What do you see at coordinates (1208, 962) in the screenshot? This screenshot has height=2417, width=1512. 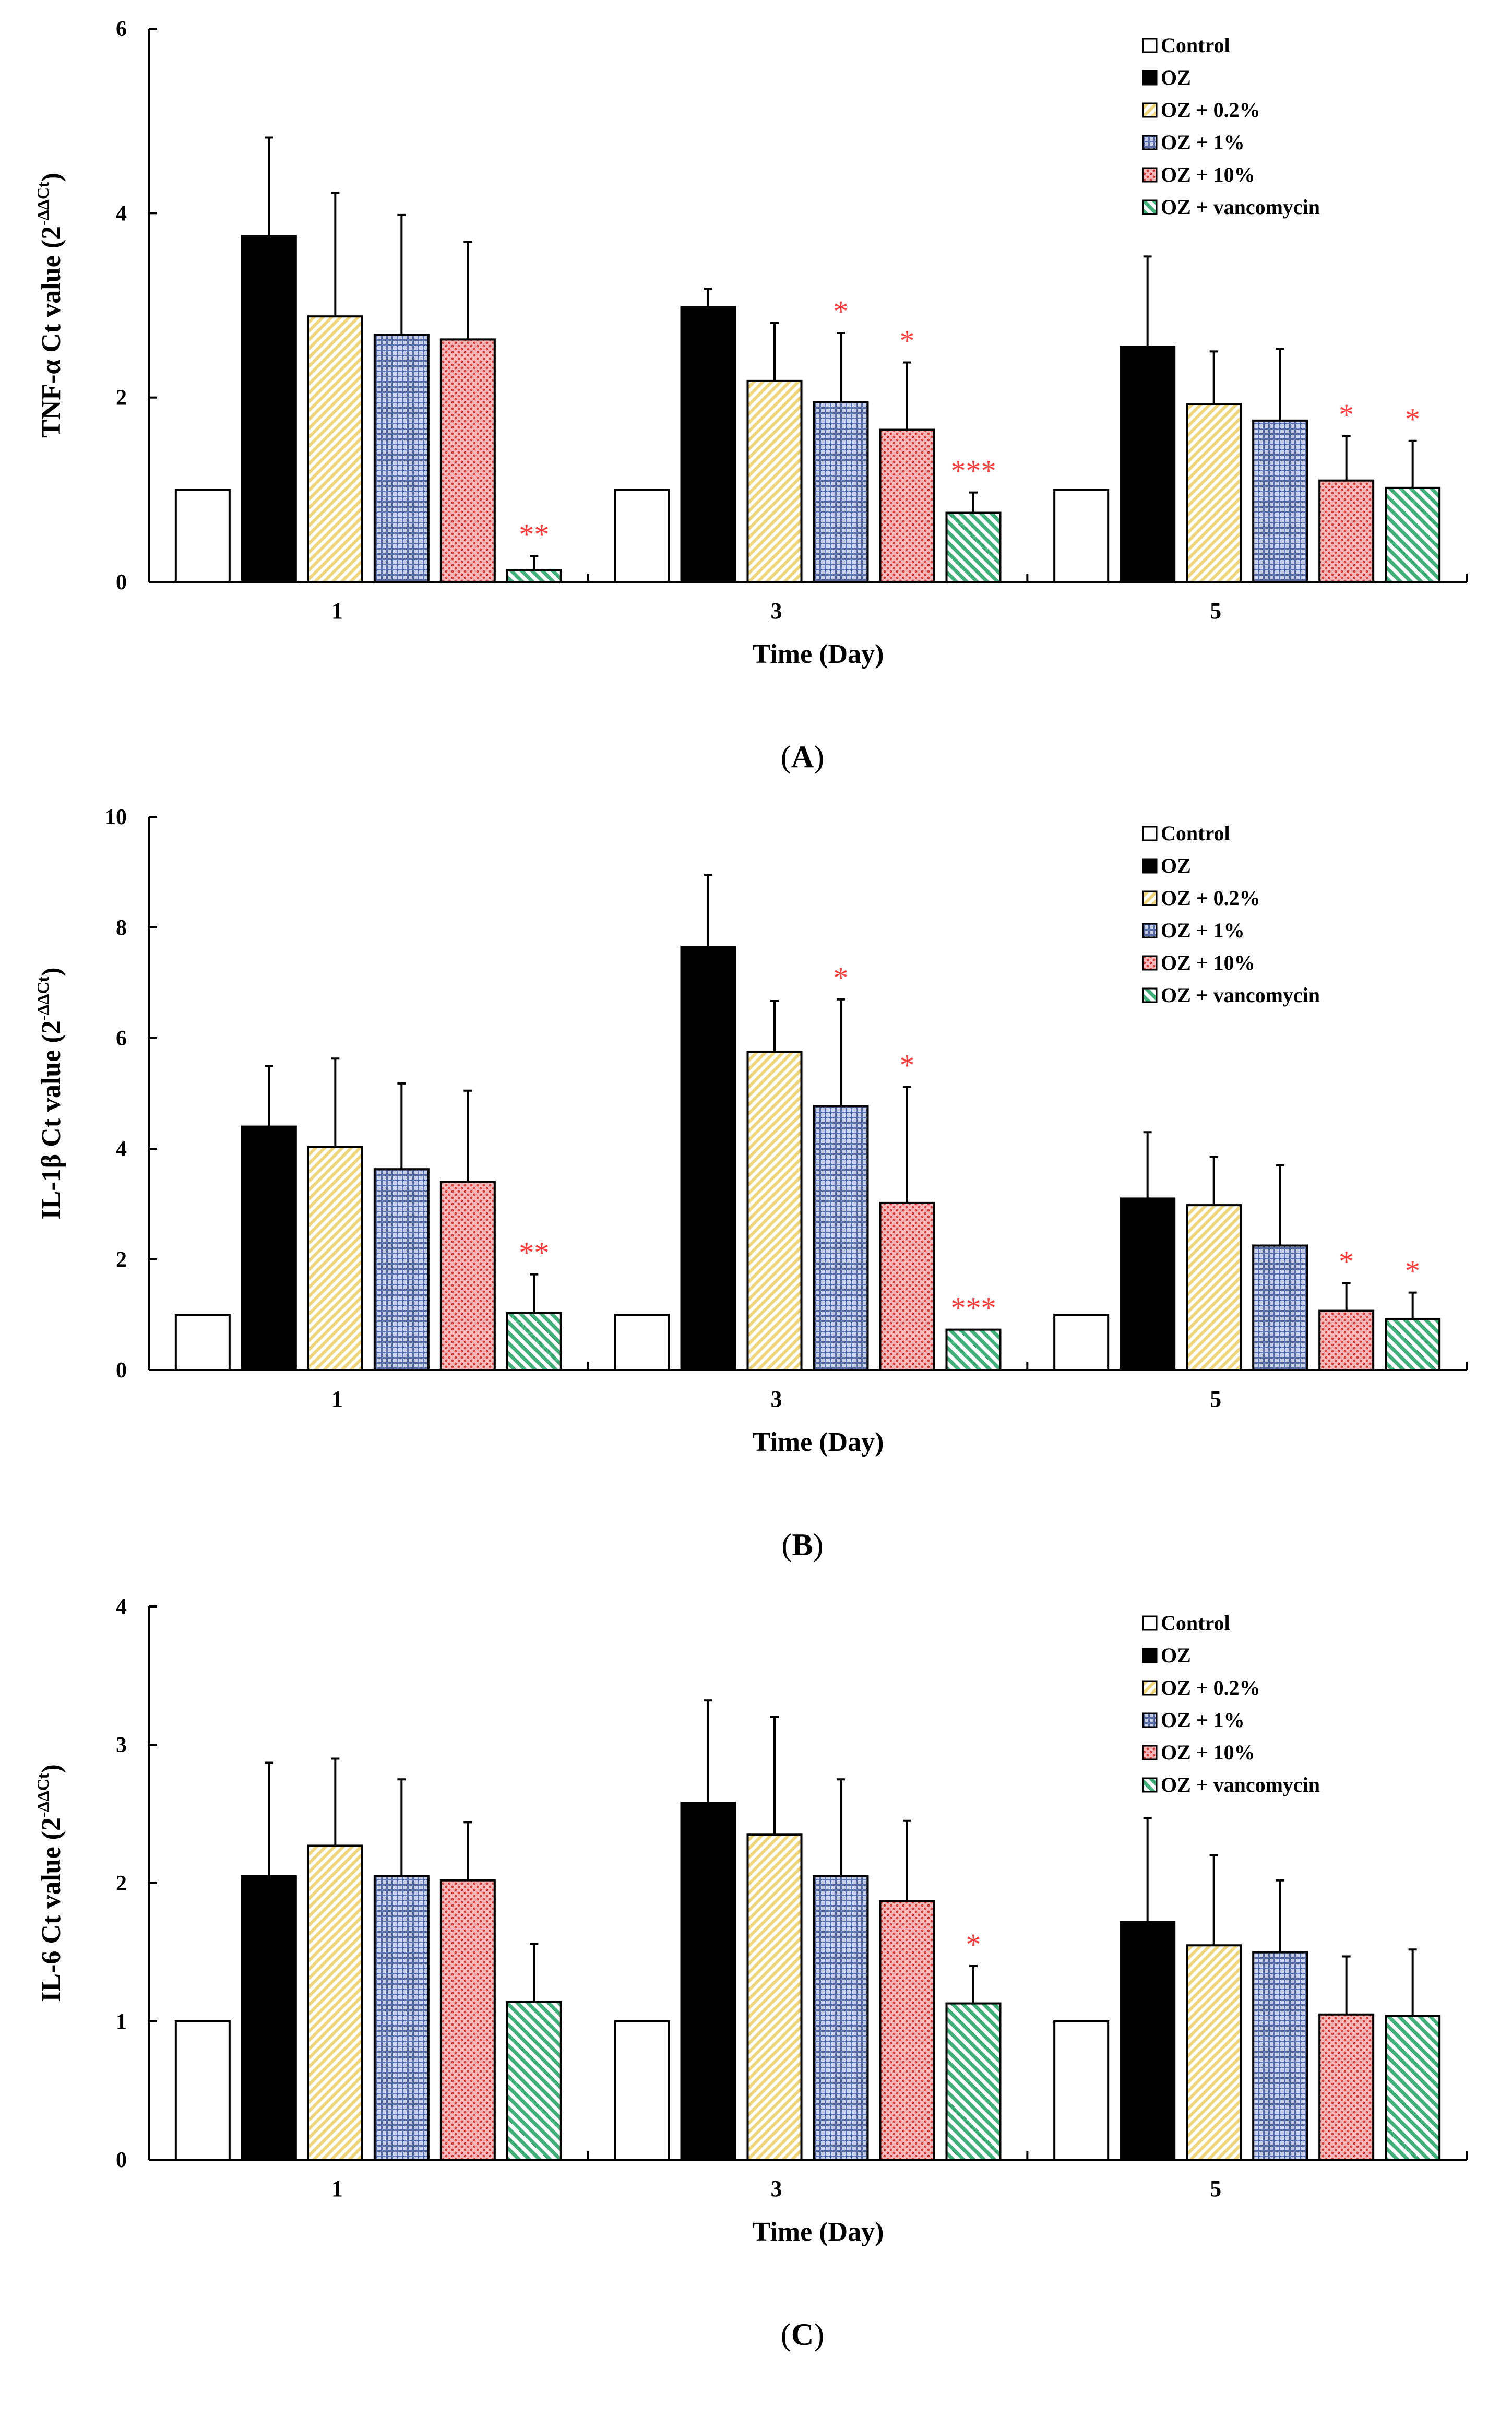 I see `panel-b-legend-label: OZ + 10%` at bounding box center [1208, 962].